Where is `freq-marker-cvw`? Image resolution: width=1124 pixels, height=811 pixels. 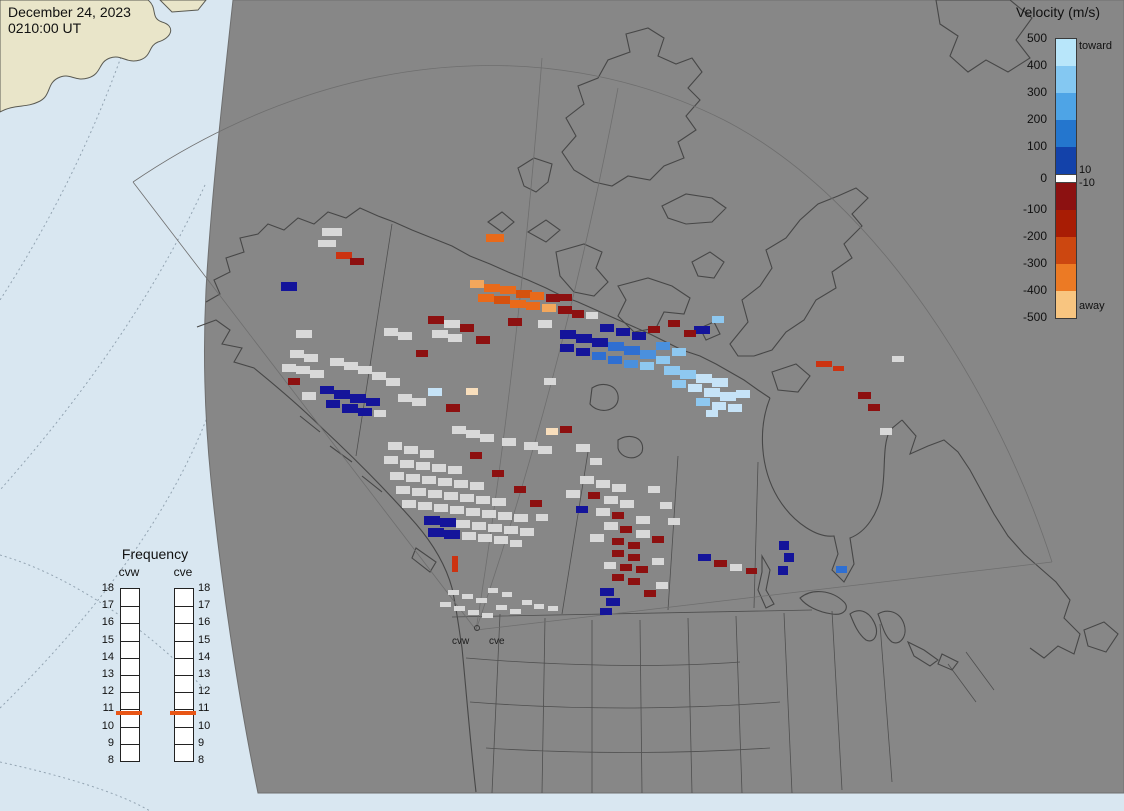 freq-marker-cvw is located at coordinates (129, 712).